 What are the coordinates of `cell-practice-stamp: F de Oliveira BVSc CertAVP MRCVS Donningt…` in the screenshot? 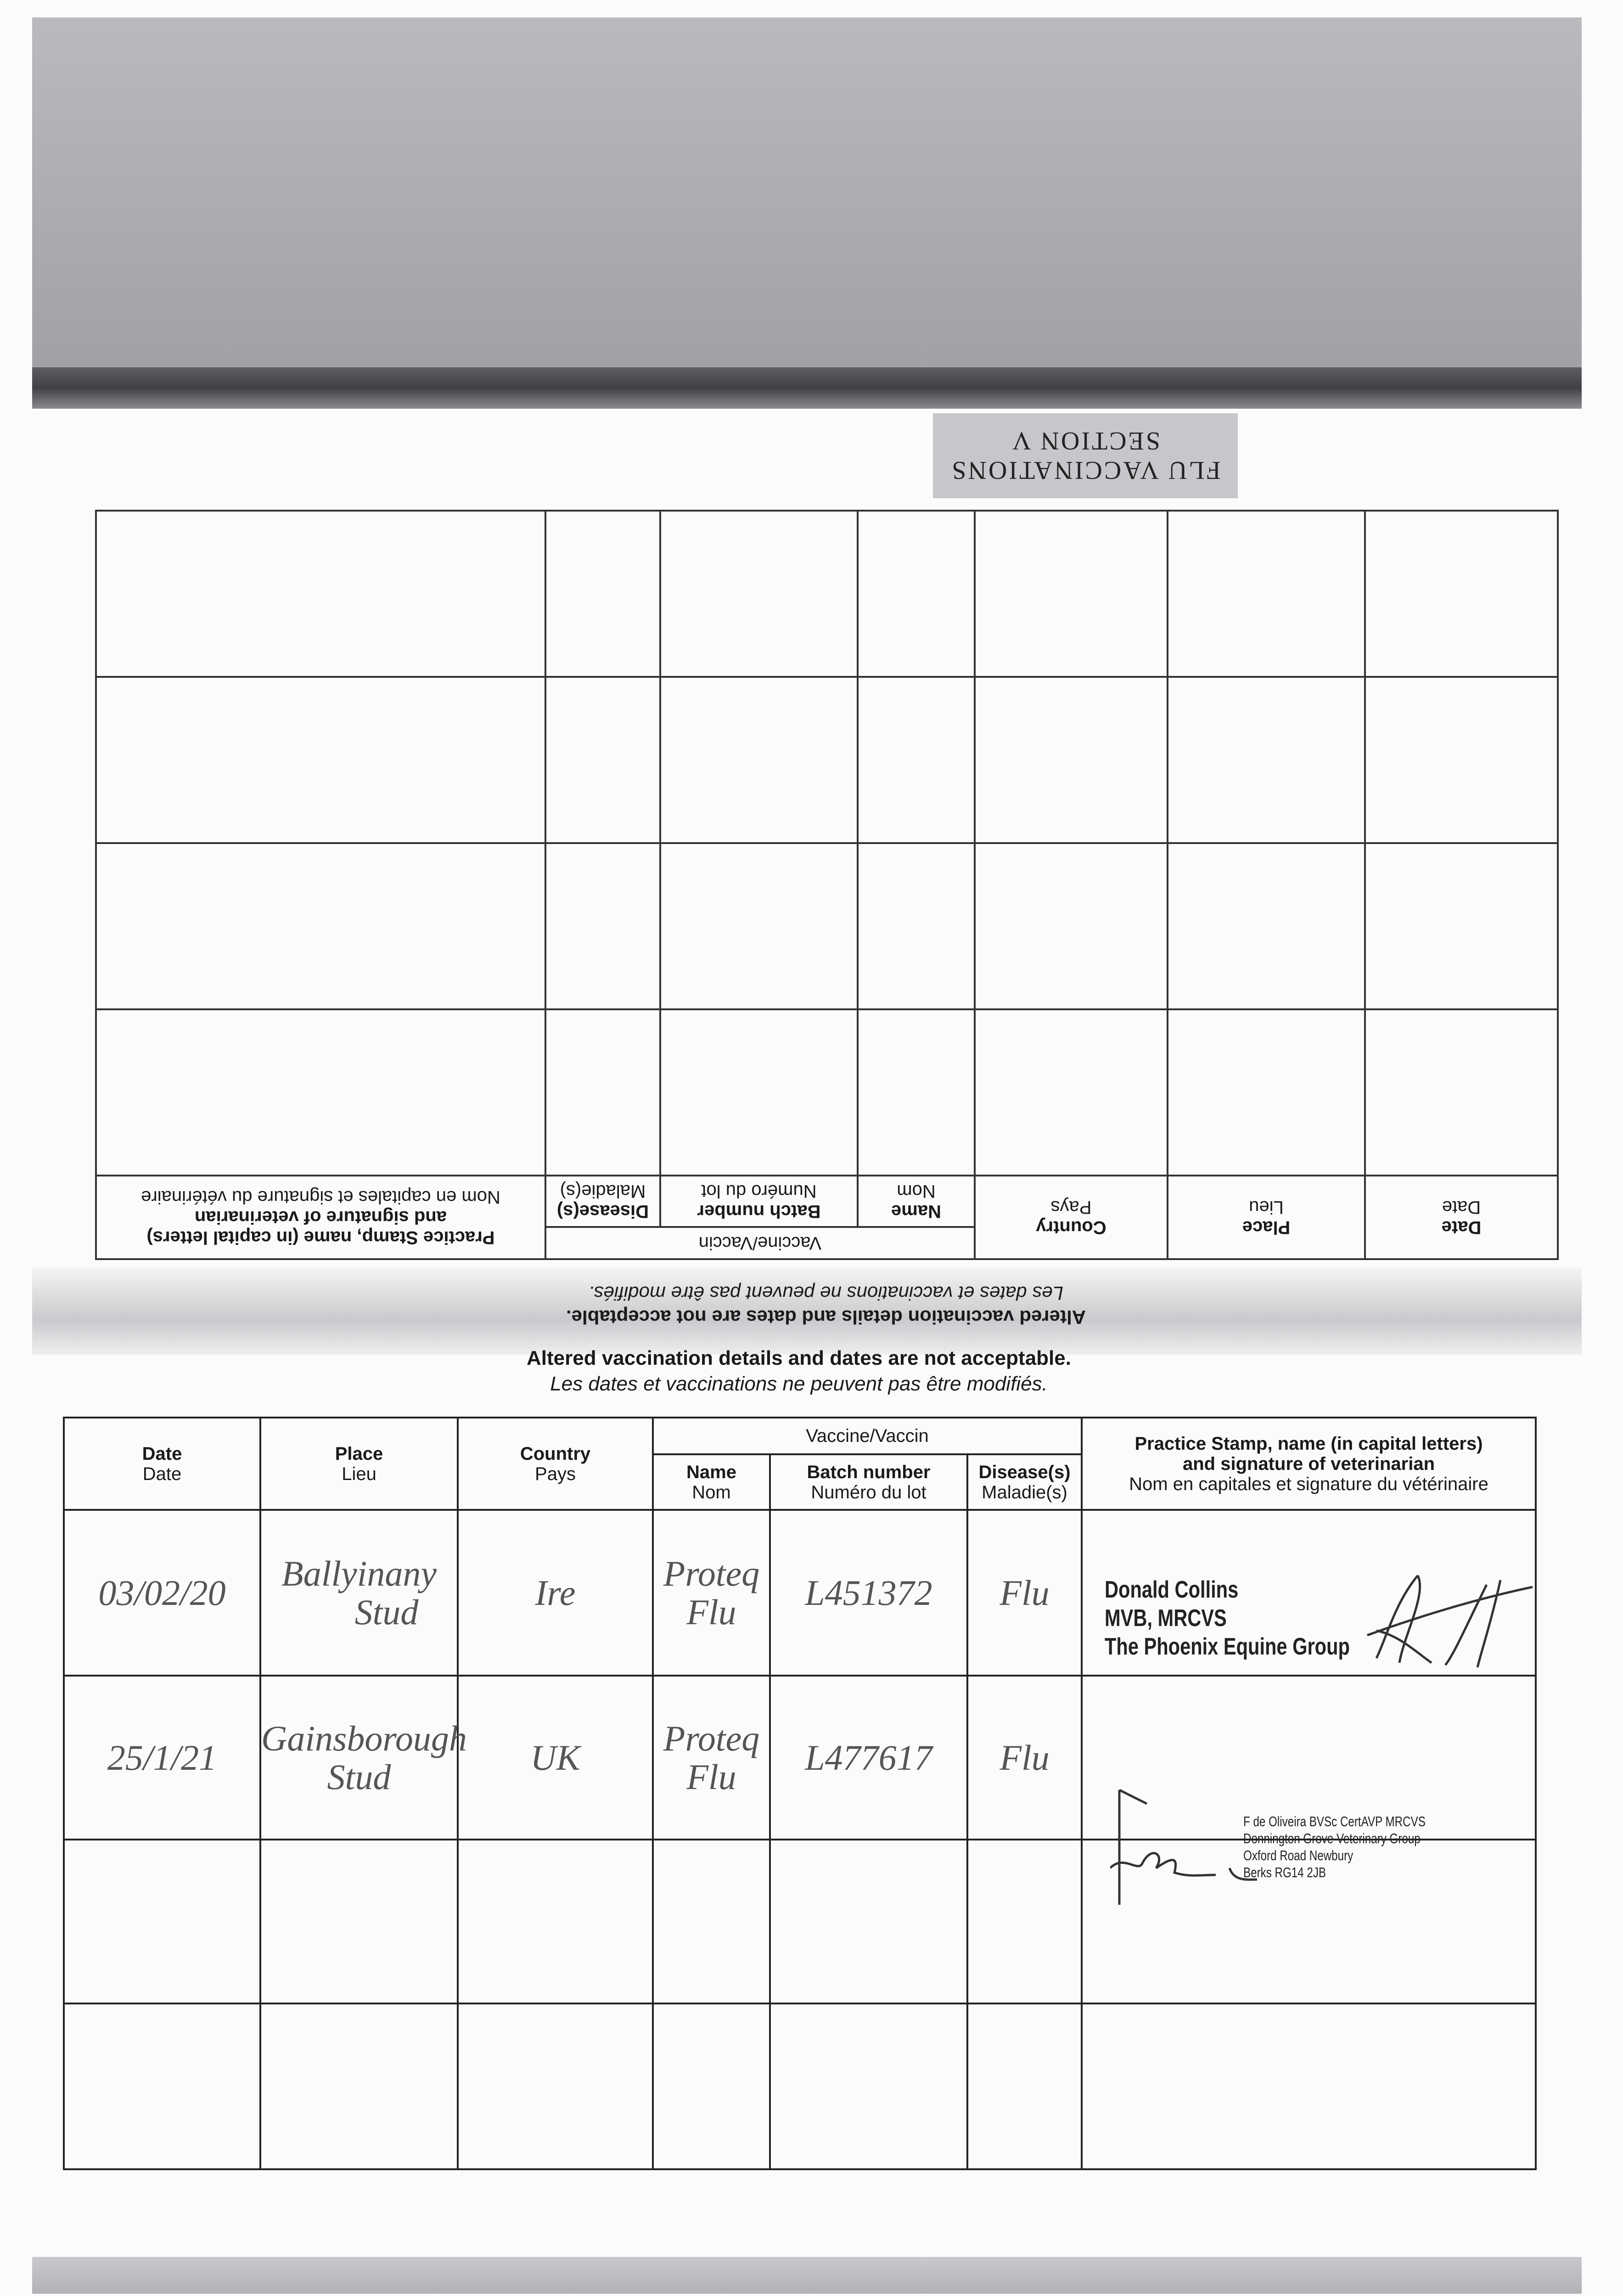 It's located at (1309, 1790).